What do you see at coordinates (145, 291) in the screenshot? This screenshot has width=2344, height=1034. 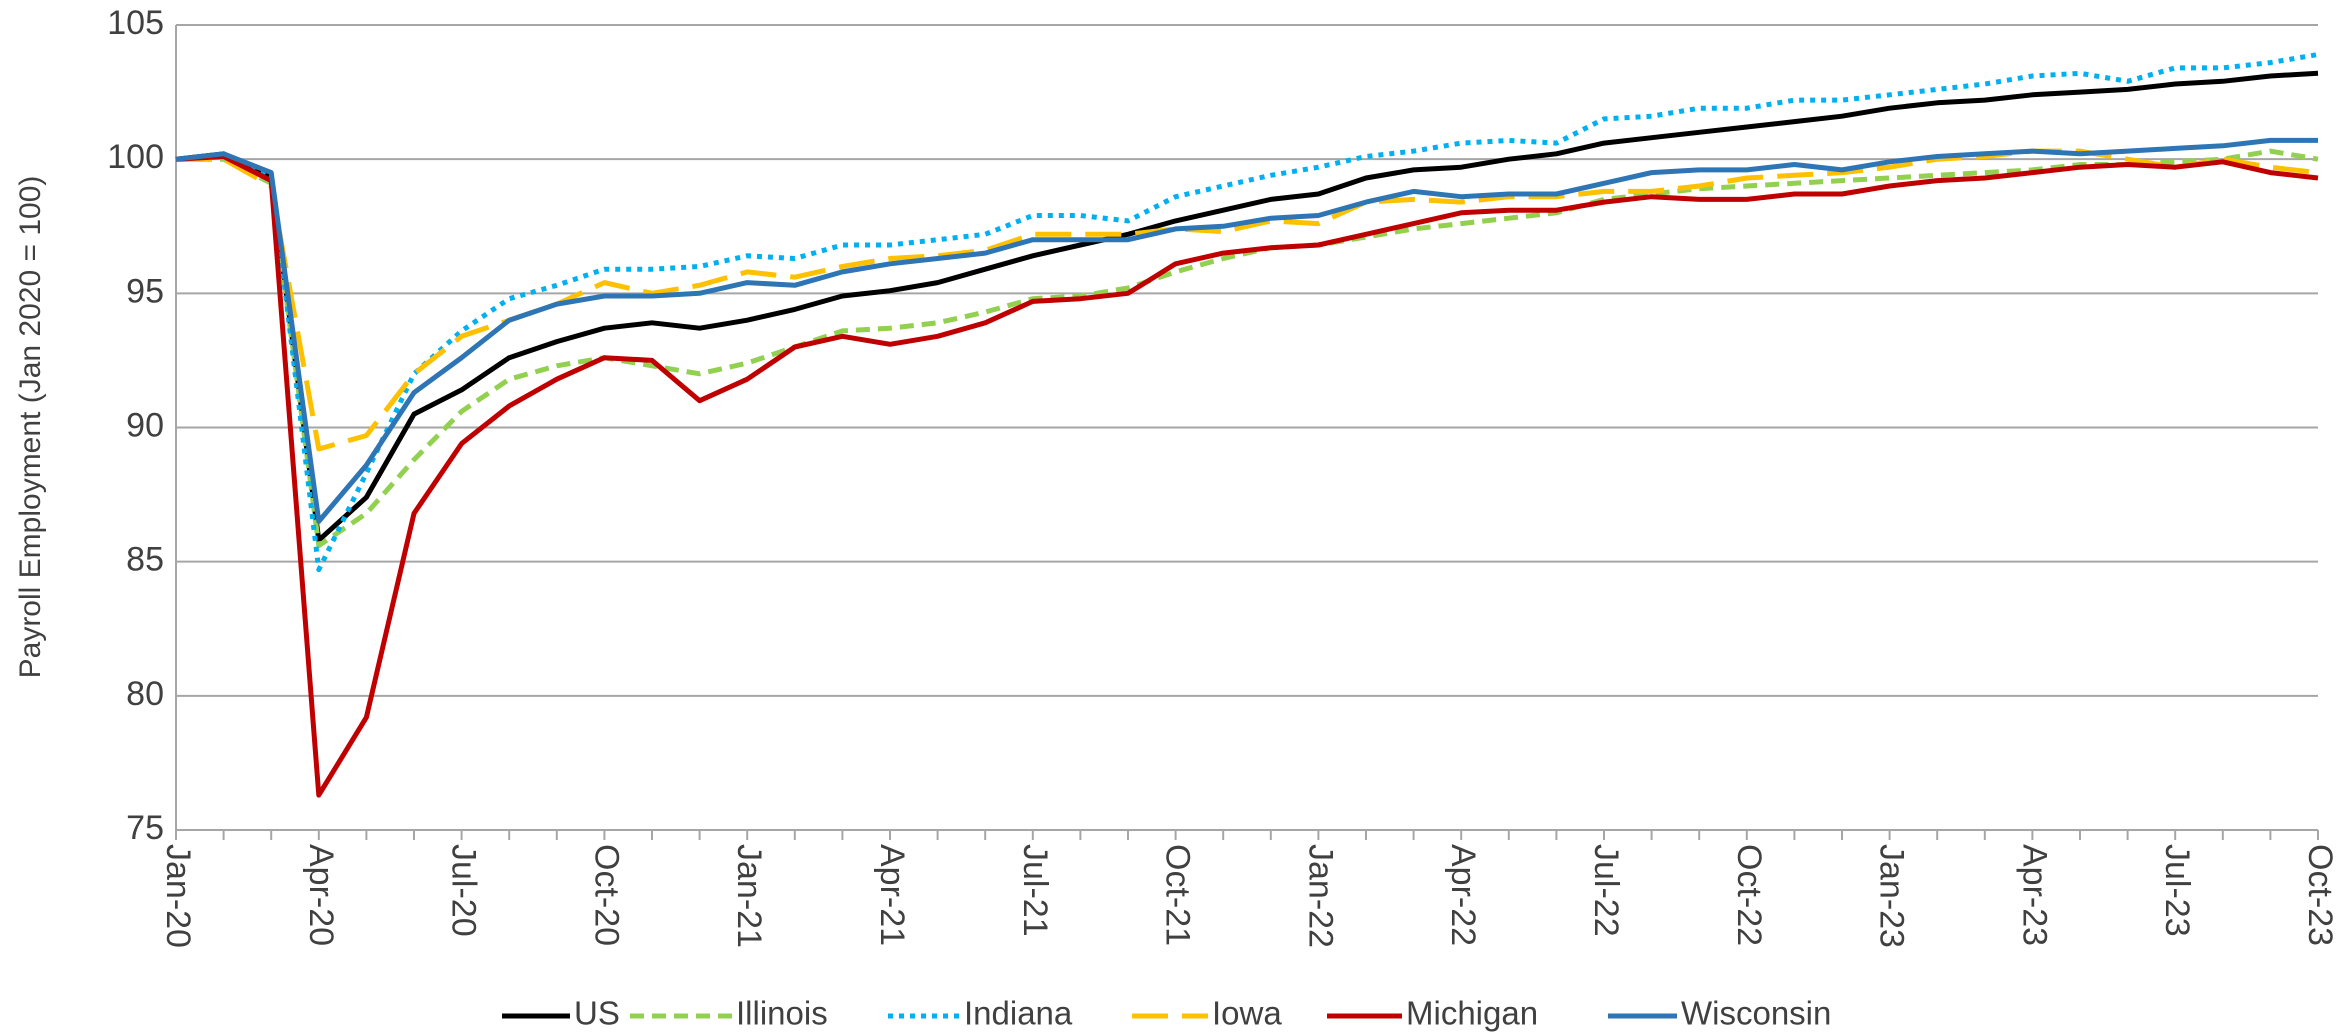 I see `y-tick-label: 95` at bounding box center [145, 291].